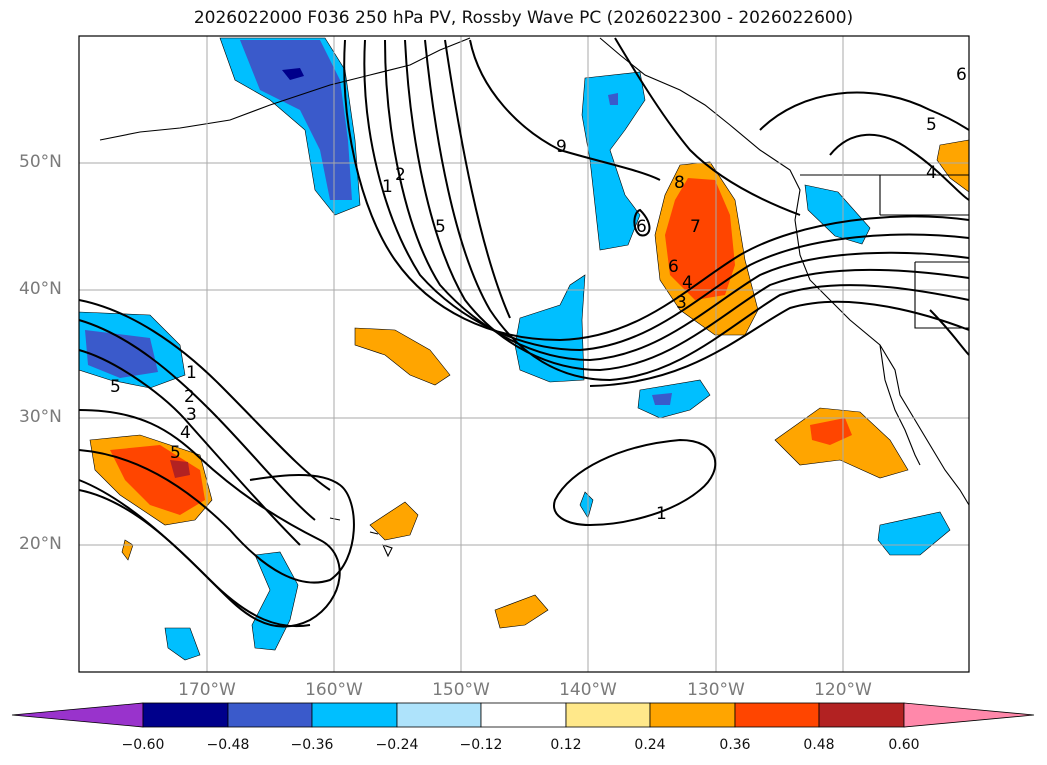  I want to click on lat-label-50n: 50°N, so click(40, 162).